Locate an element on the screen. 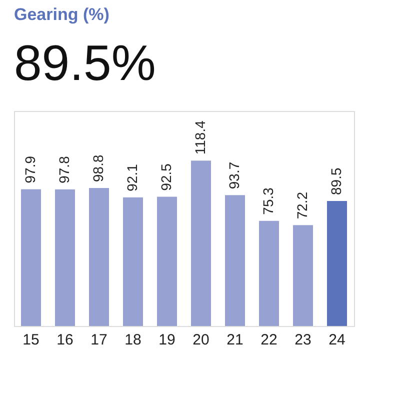 The height and width of the screenshot is (395, 394). x-tick-label: 16 is located at coordinates (65, 340).